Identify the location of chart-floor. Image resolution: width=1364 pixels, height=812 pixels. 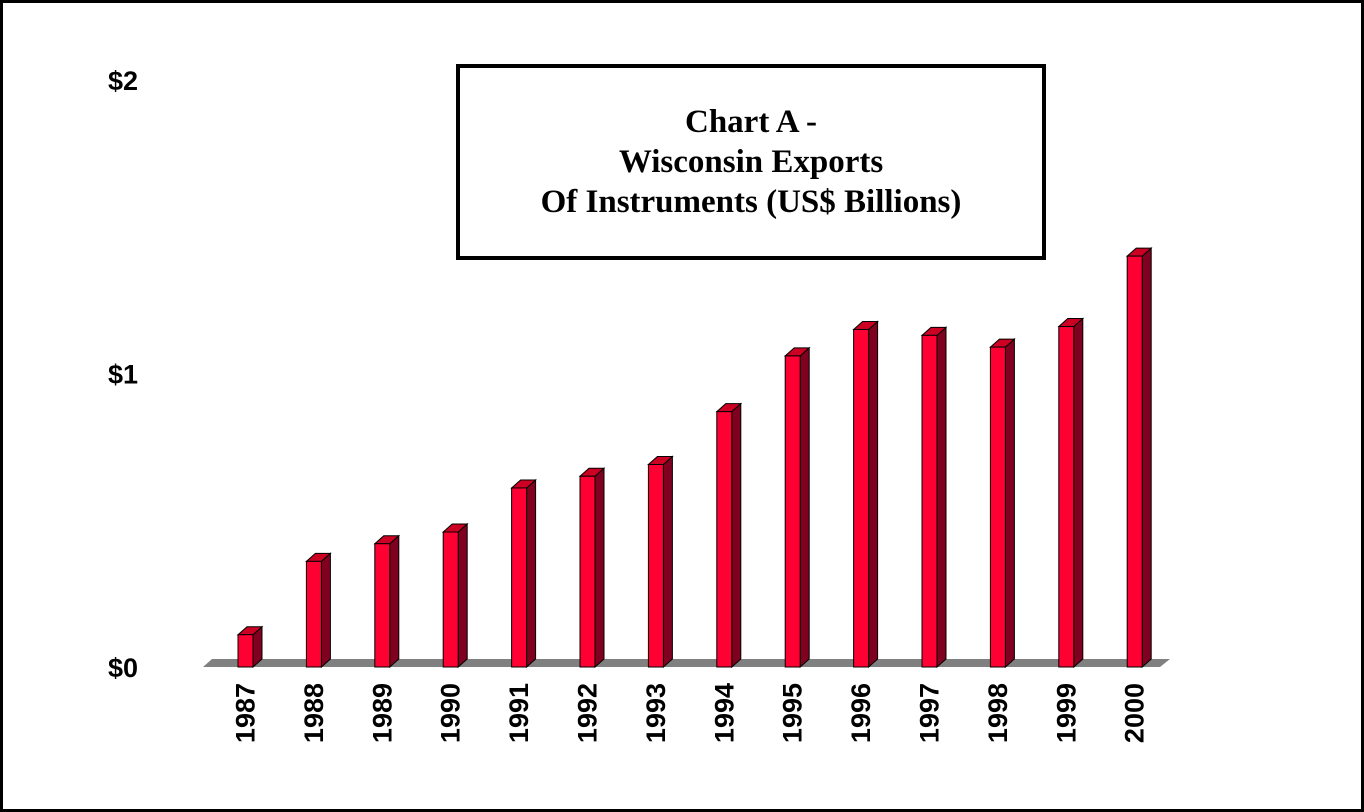
(686, 663).